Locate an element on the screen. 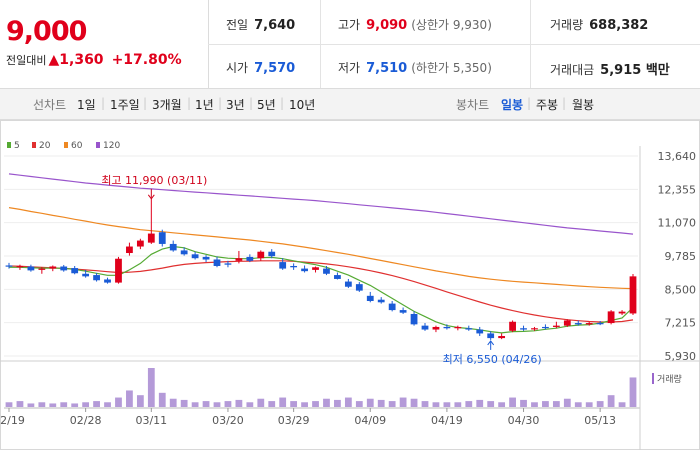 The width and height of the screenshot is (700, 454). x-tick-label: 05/13 is located at coordinates (600, 420).